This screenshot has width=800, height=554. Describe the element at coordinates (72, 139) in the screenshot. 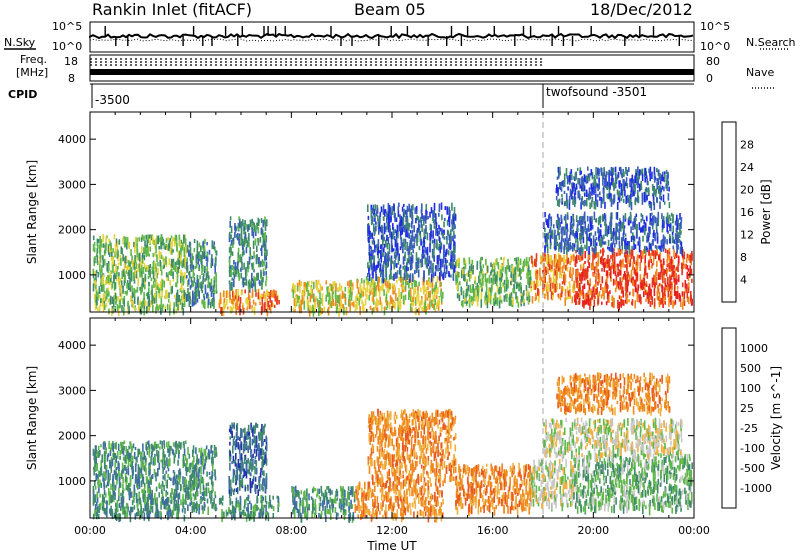

I see `y-tick-label: 4000` at that location.